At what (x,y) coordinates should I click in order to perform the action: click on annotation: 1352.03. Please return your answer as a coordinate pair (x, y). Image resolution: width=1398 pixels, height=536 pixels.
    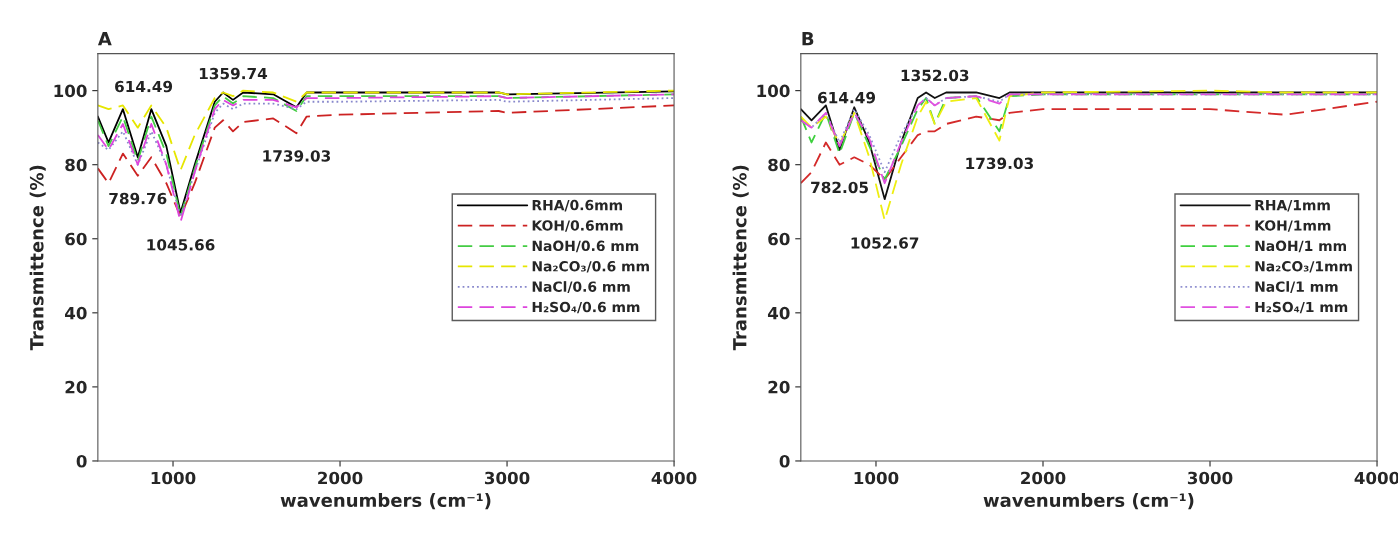
    Looking at the image, I should click on (935, 75).